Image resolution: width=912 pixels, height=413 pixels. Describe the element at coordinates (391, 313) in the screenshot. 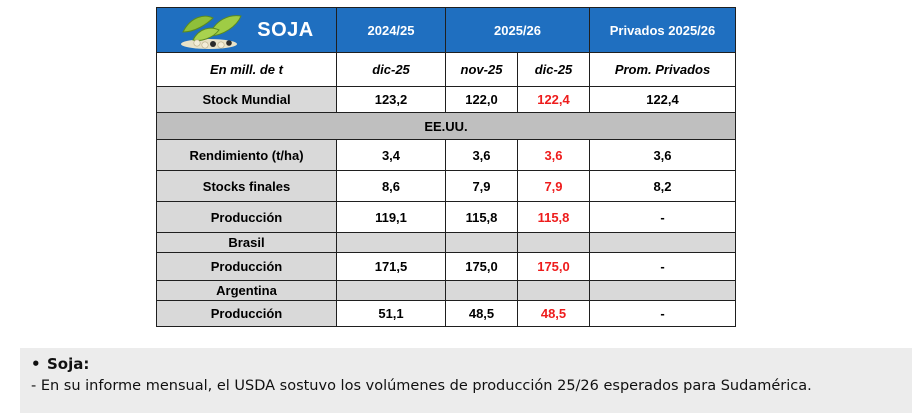

I see `table-cell: 51,1` at that location.